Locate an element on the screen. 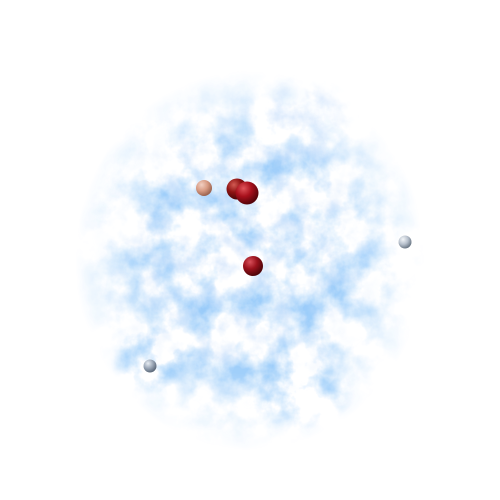 Image resolution: width=500 pixels, height=500 pixels. sphere-red-center is located at coordinates (253, 266).